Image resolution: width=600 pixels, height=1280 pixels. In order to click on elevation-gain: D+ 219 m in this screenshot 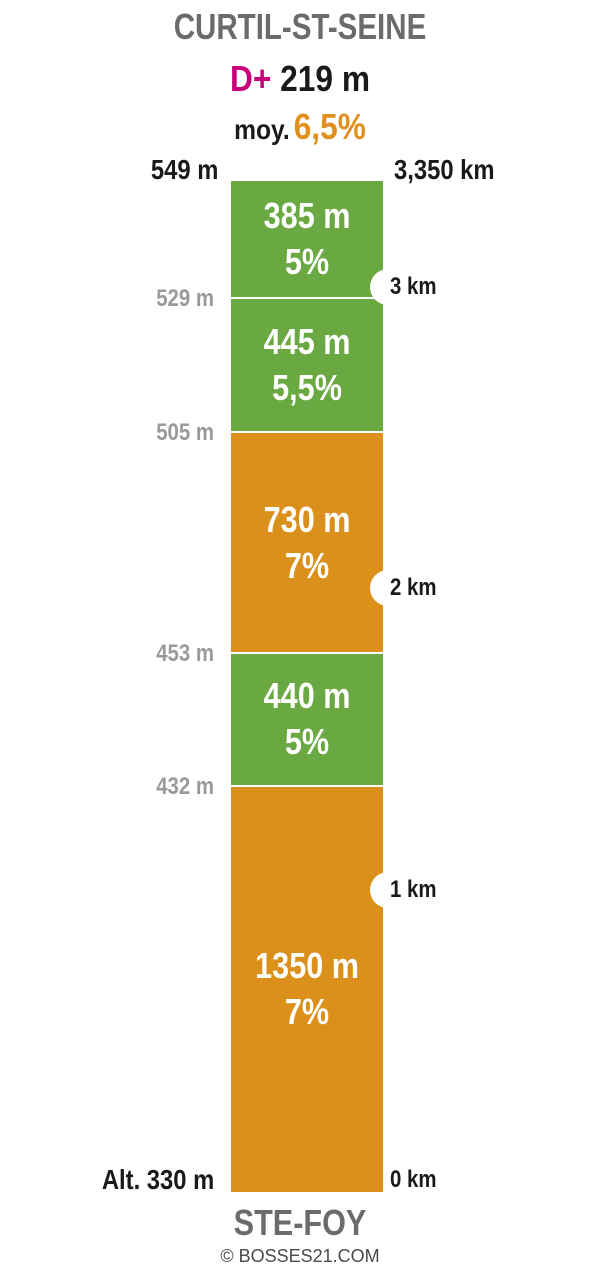, I will do `click(300, 79)`.